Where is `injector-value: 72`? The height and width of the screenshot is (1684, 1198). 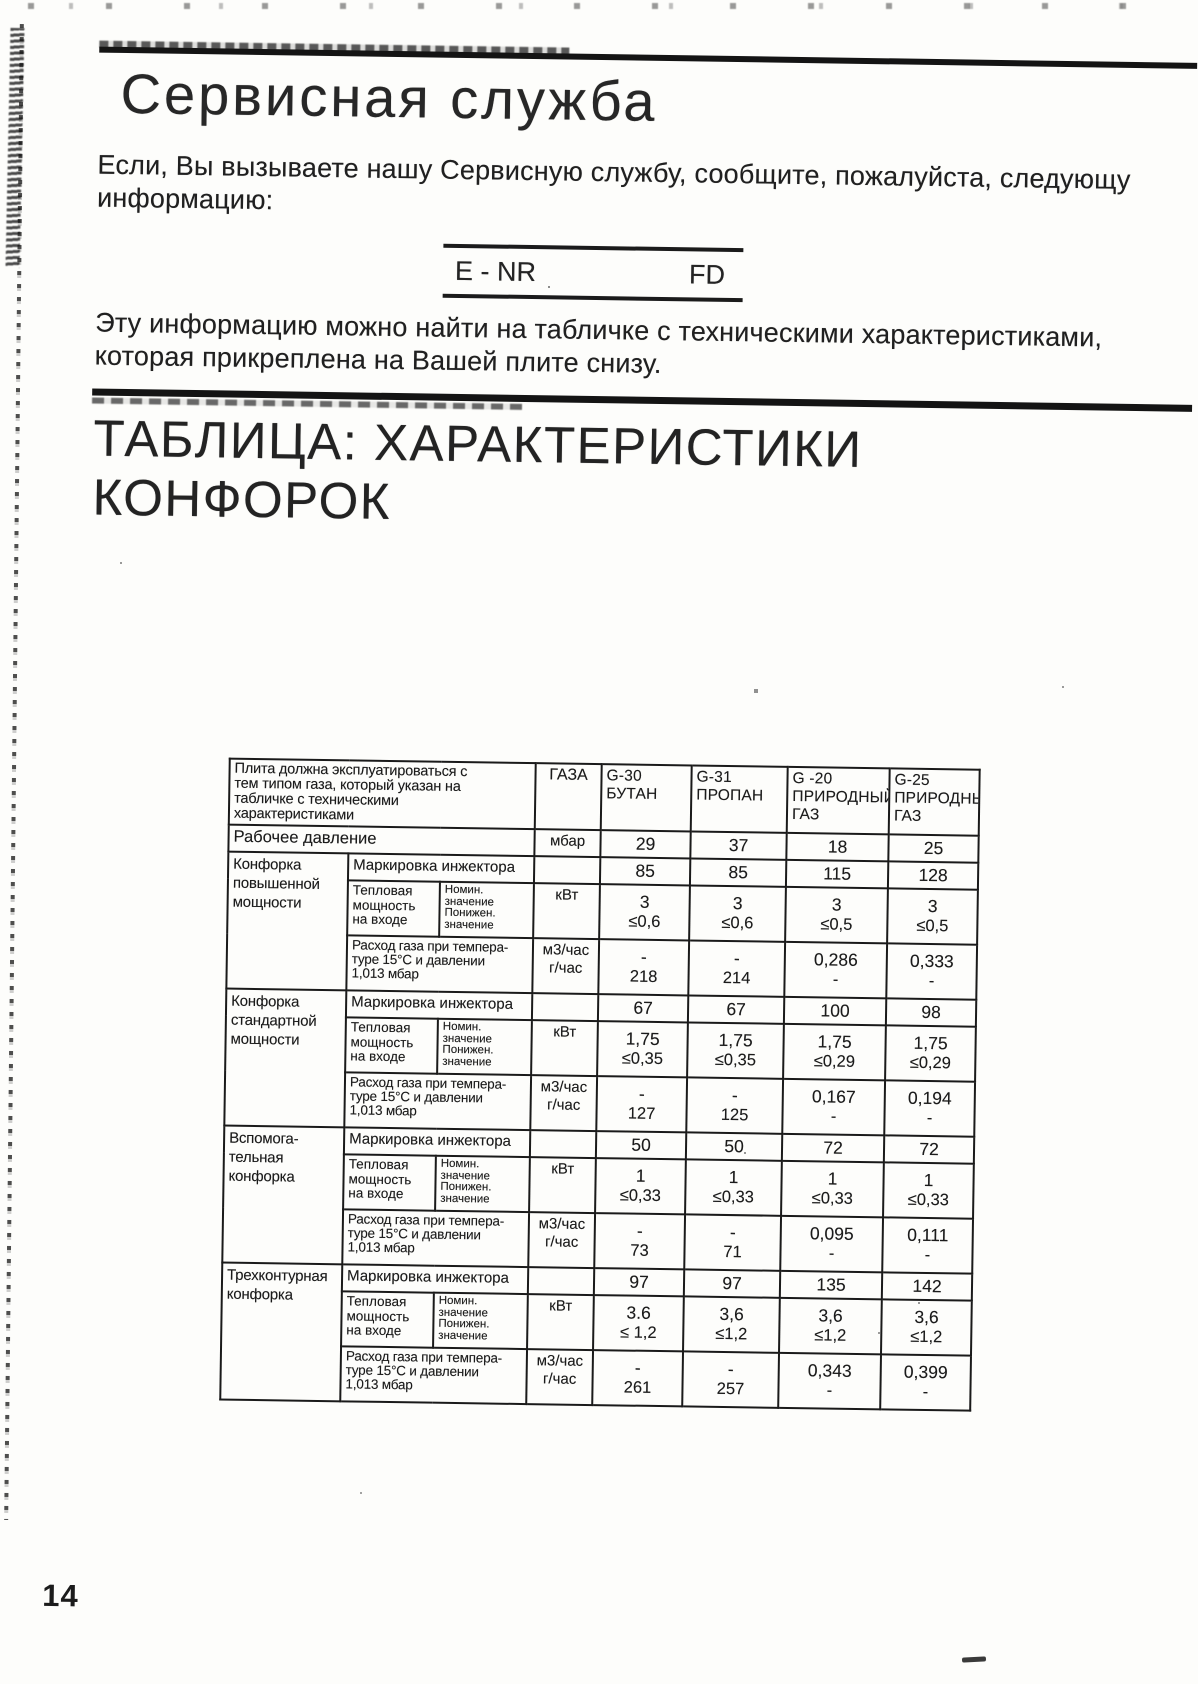
injector-value: 72 is located at coordinates (929, 1149).